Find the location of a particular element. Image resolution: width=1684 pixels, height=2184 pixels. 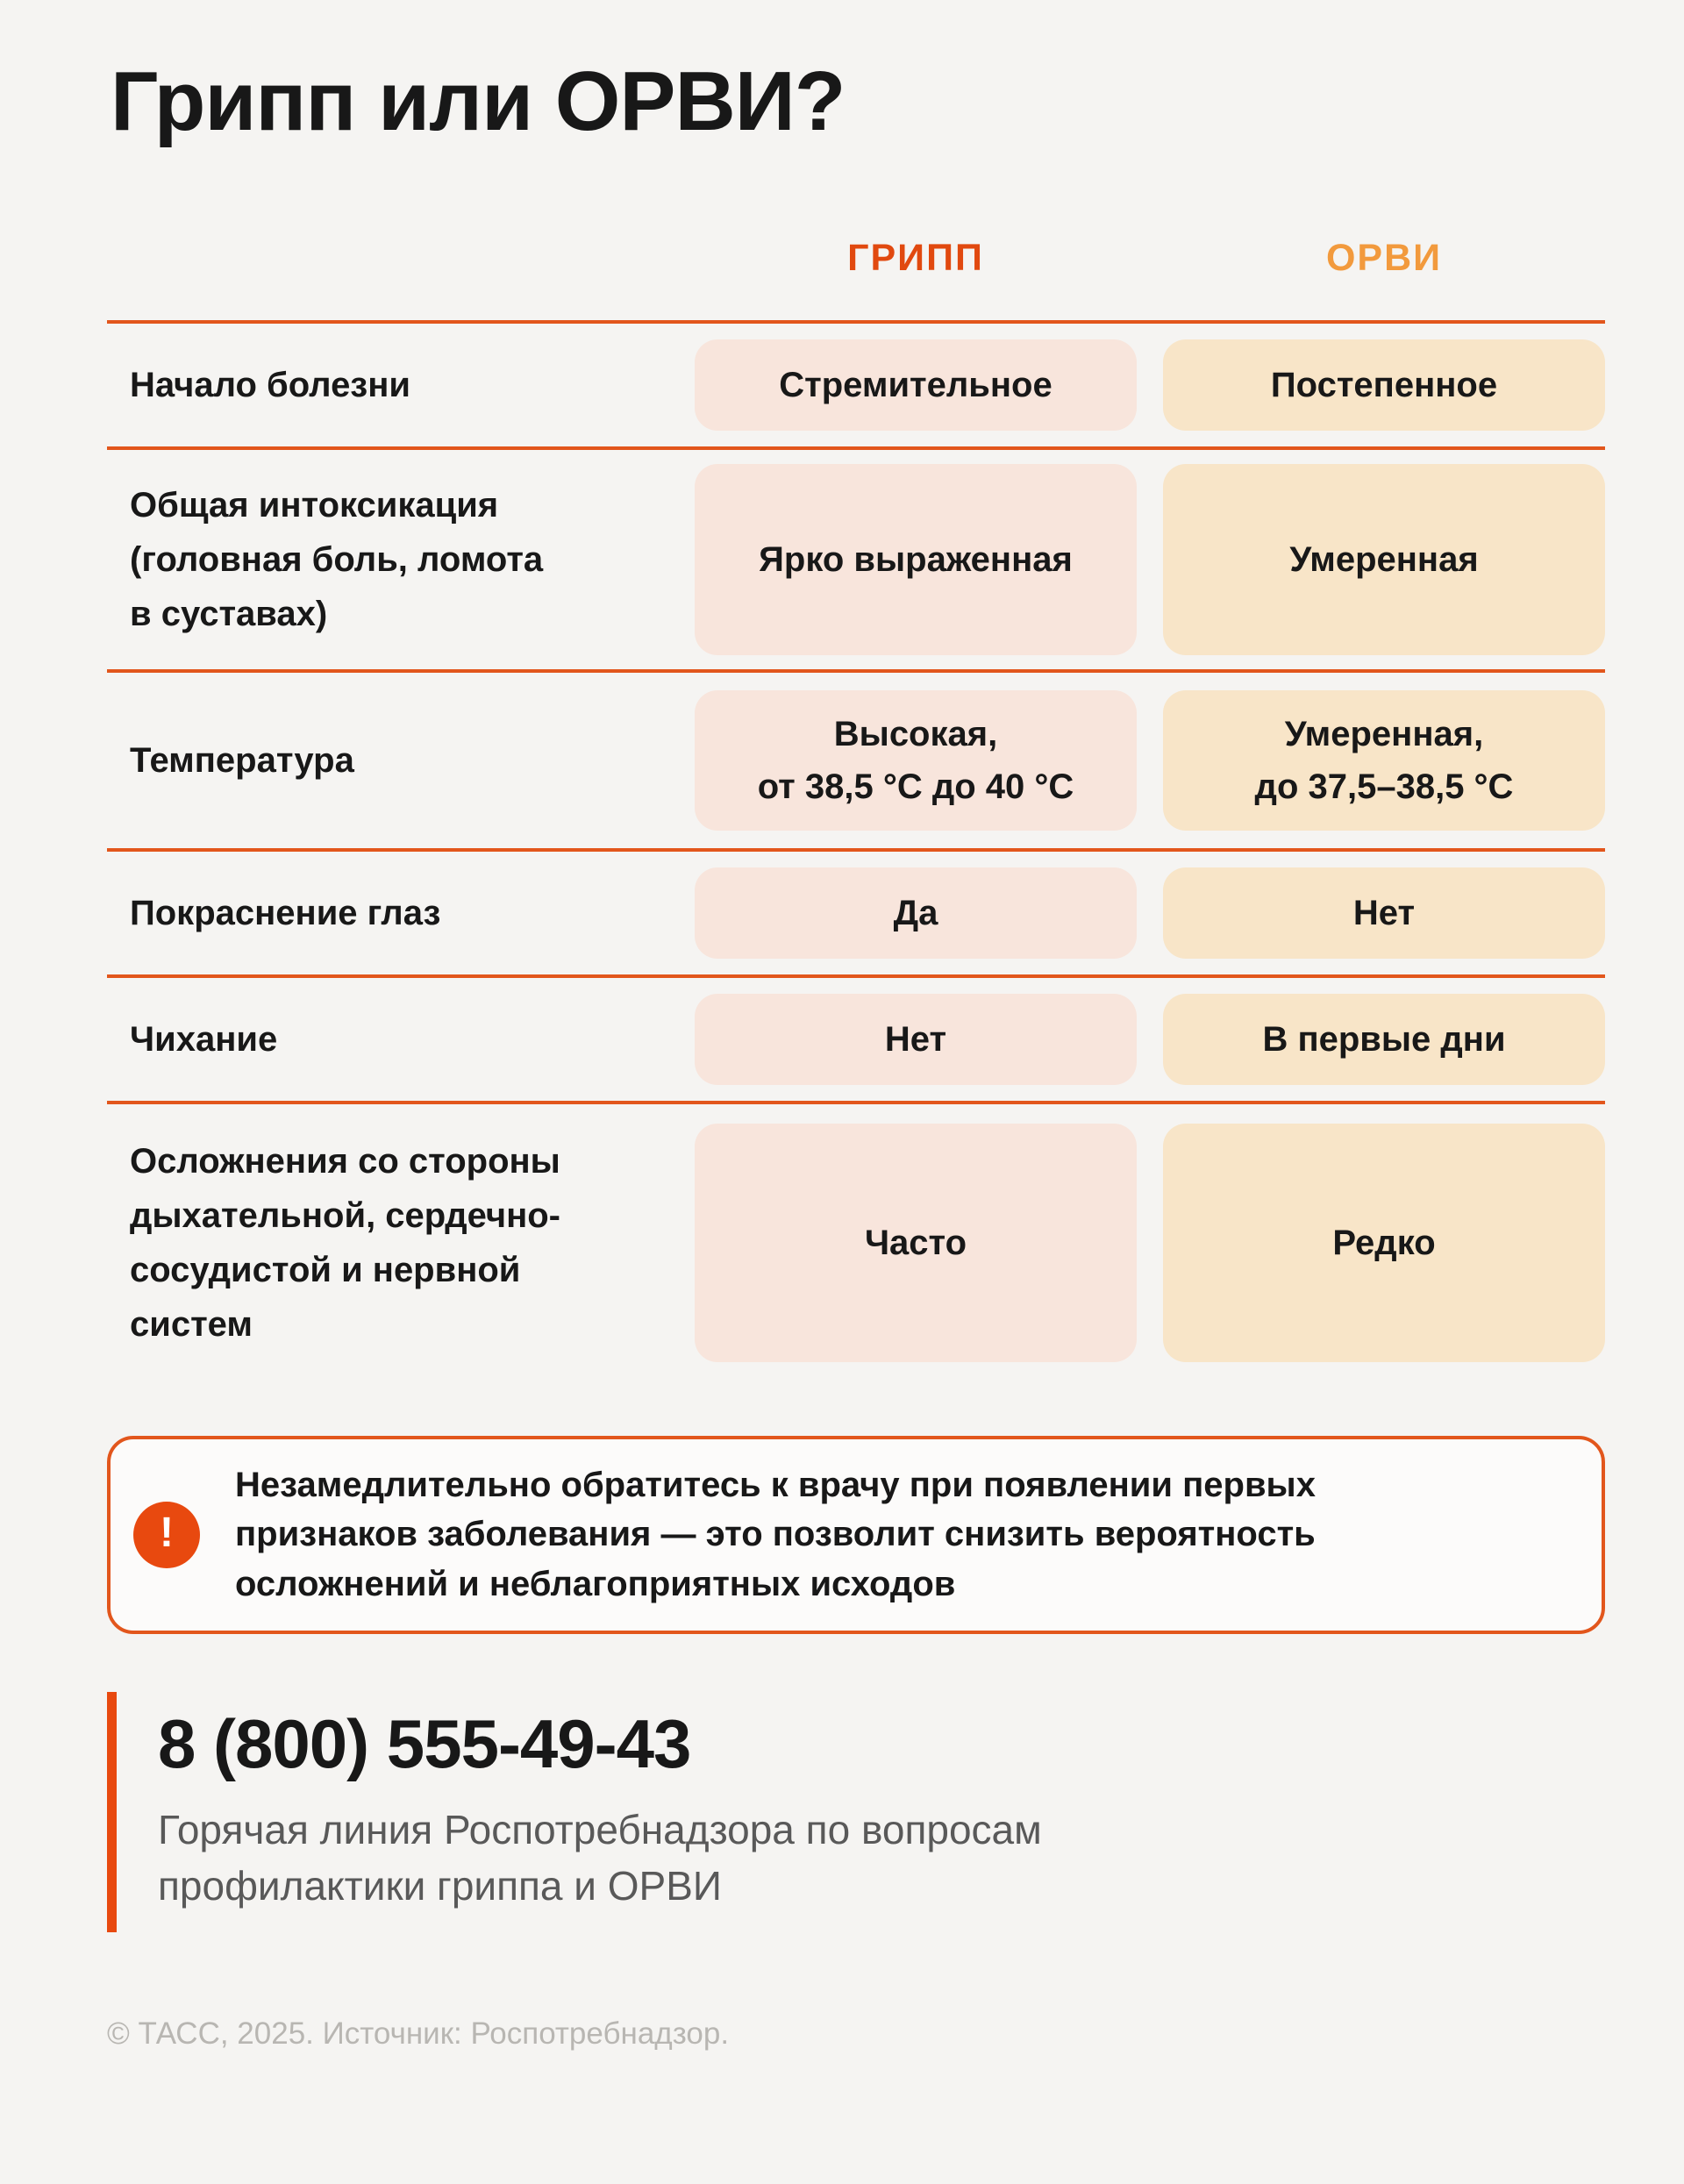

page-title: Грипп или ОРВИ? is located at coordinates (478, 101).